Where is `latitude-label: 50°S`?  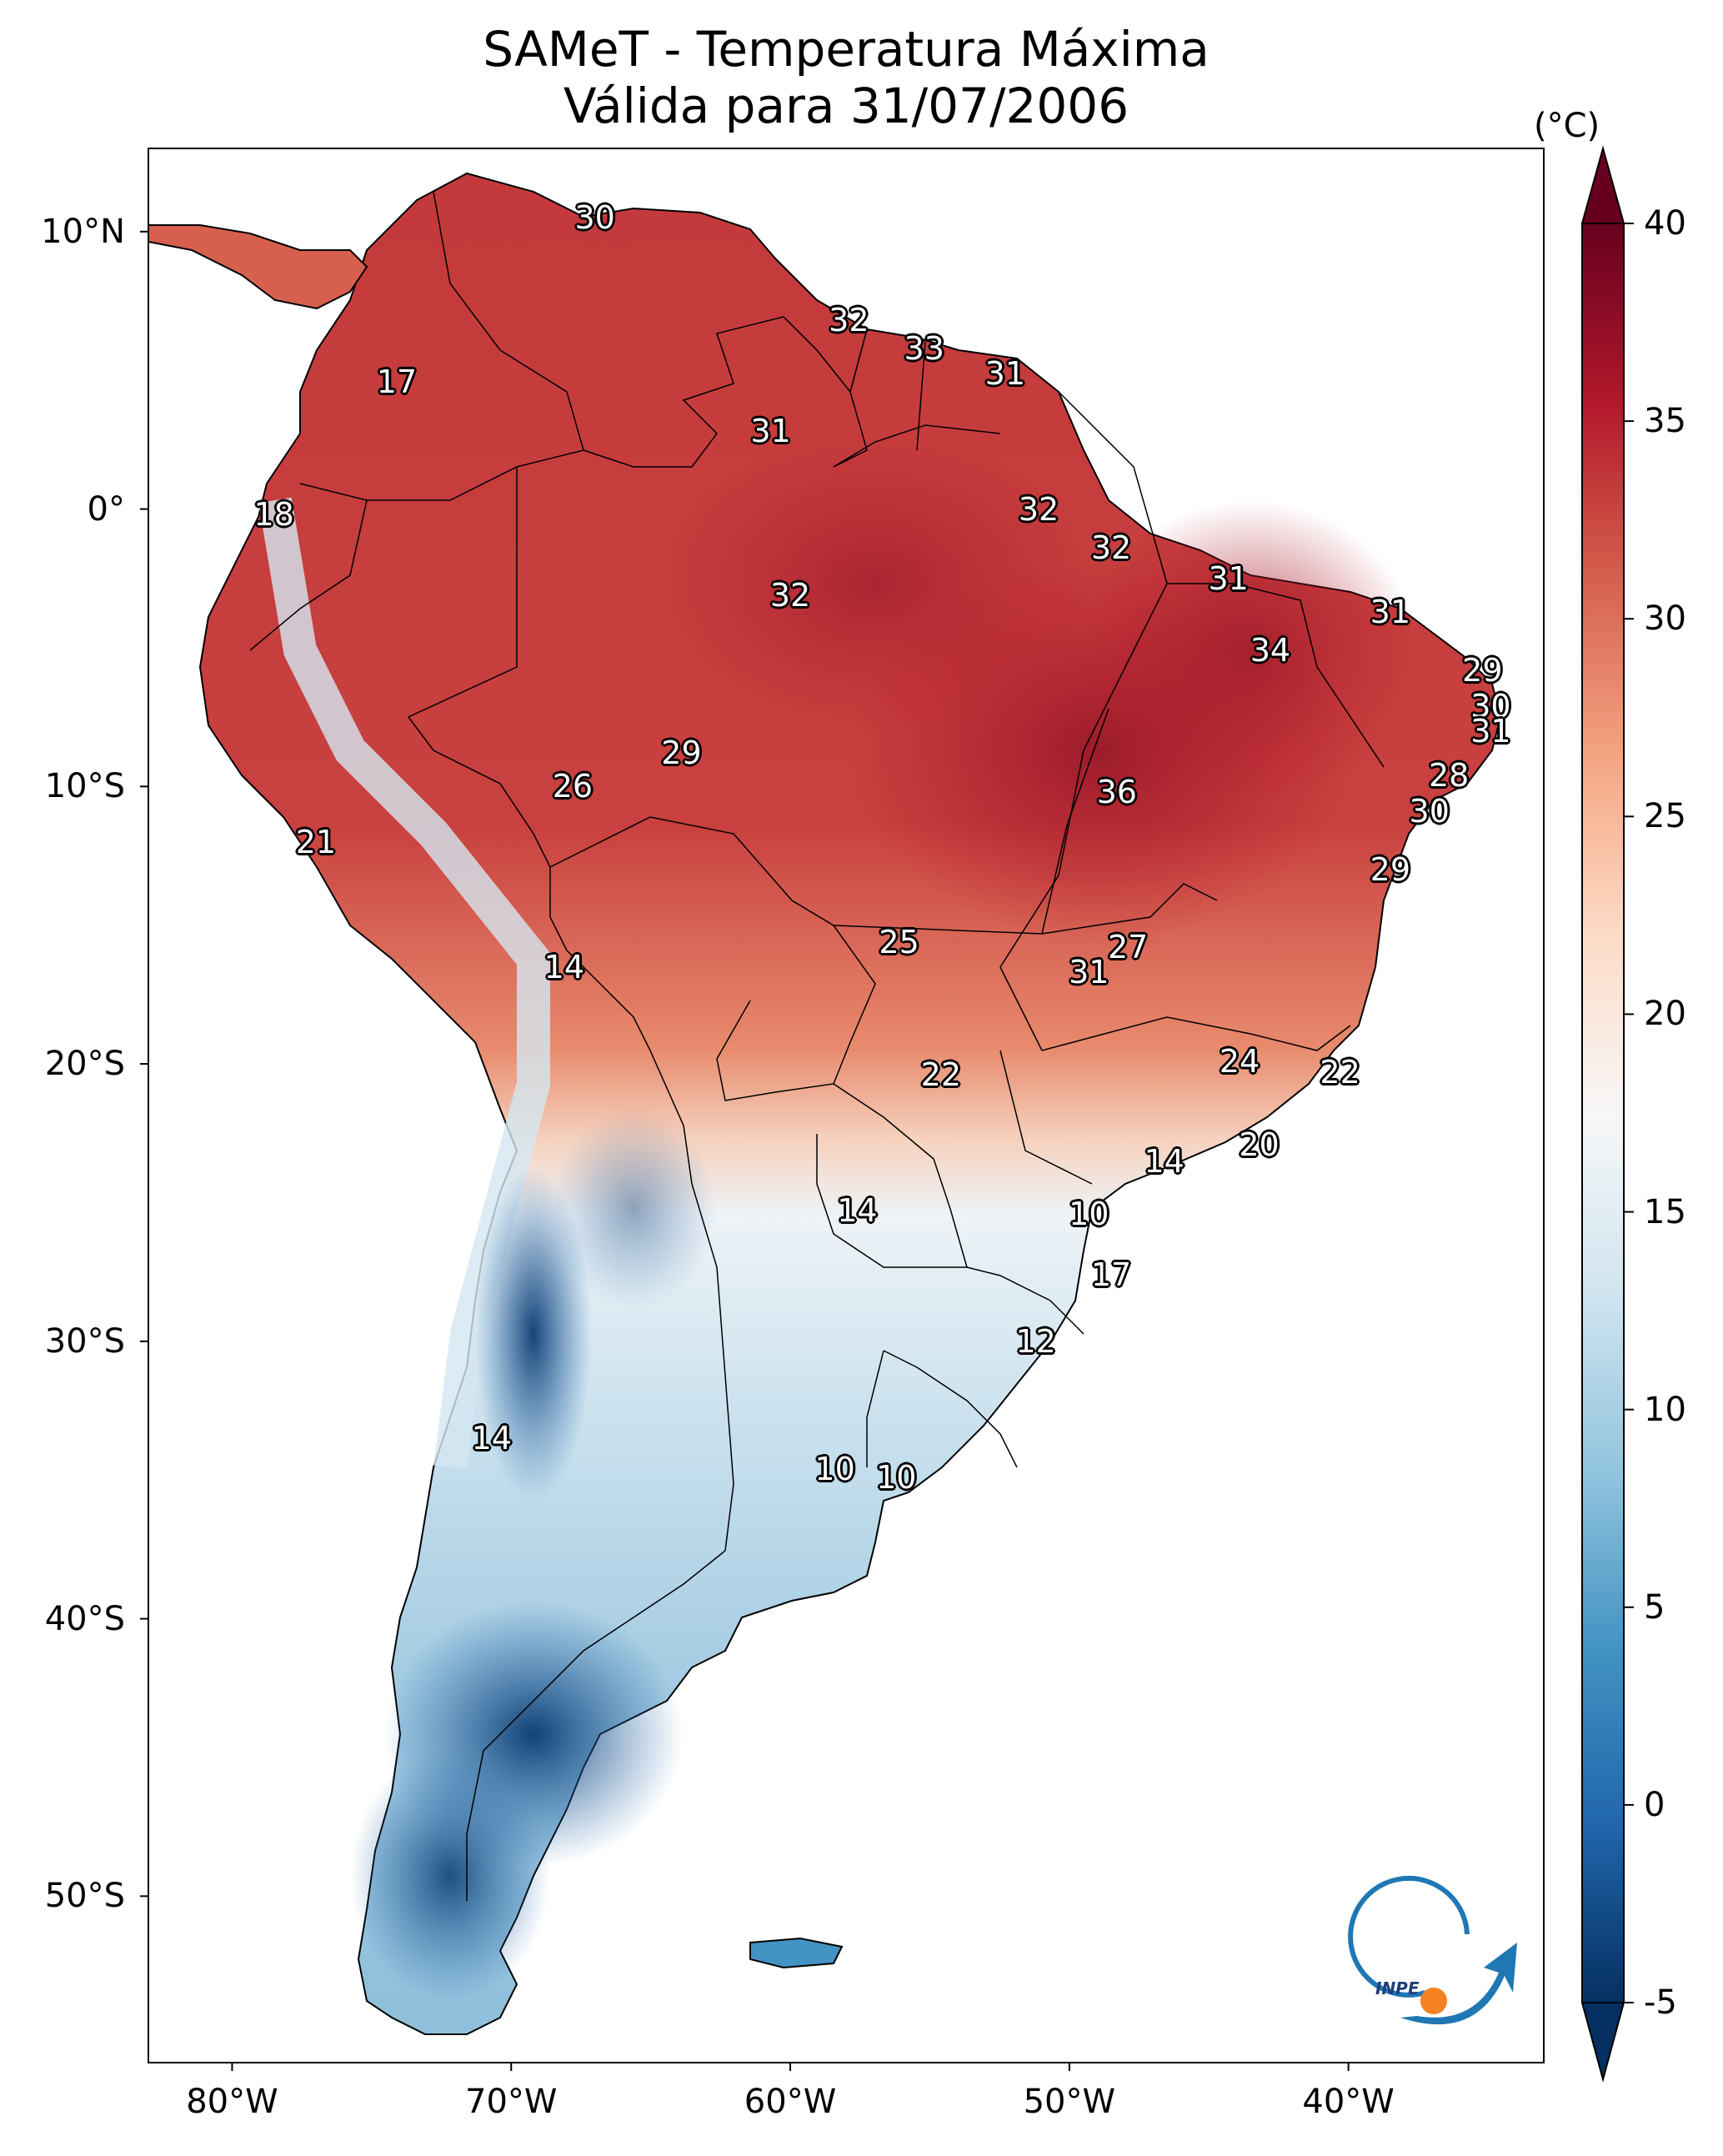 latitude-label: 50°S is located at coordinates (84, 1897).